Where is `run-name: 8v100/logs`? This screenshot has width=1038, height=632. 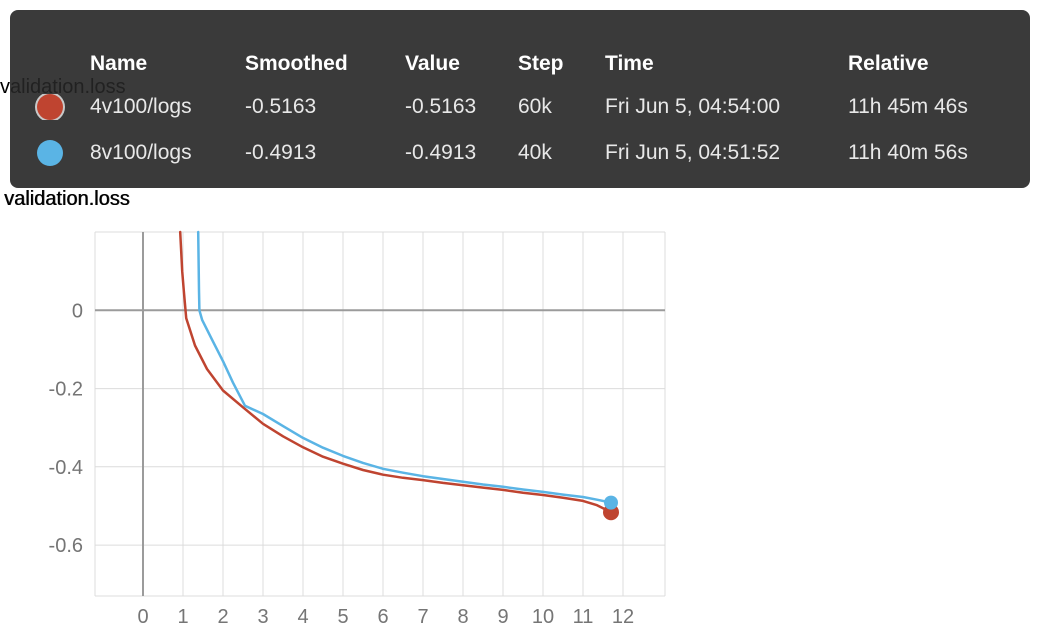
run-name: 8v100/logs is located at coordinates (141, 152).